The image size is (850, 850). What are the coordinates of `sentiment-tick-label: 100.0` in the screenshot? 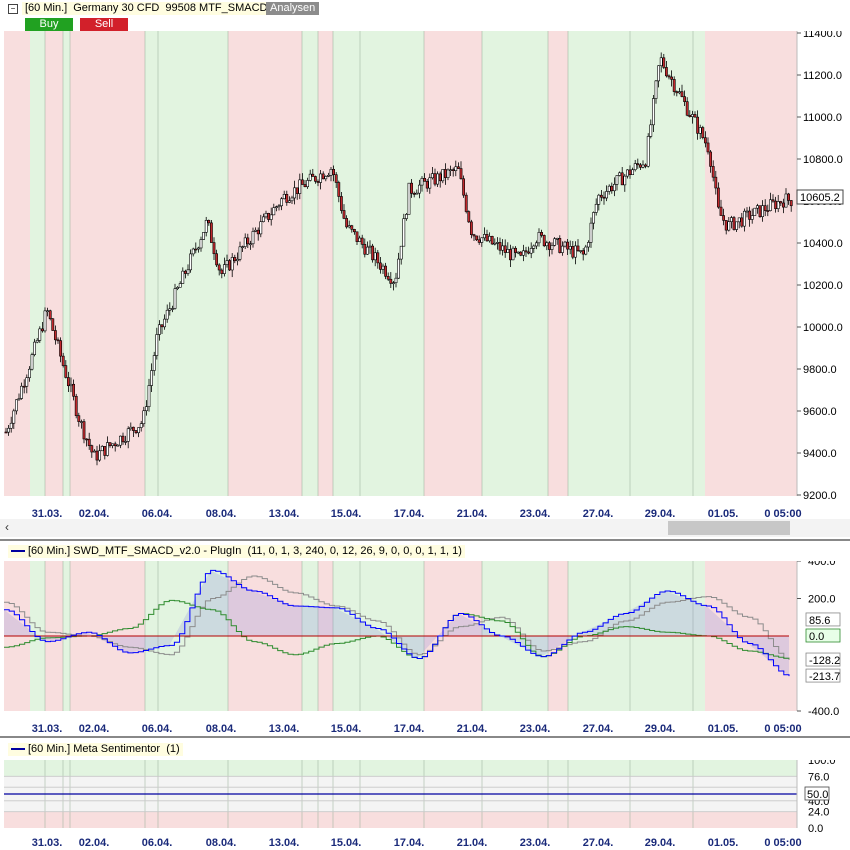 It's located at (822, 763).